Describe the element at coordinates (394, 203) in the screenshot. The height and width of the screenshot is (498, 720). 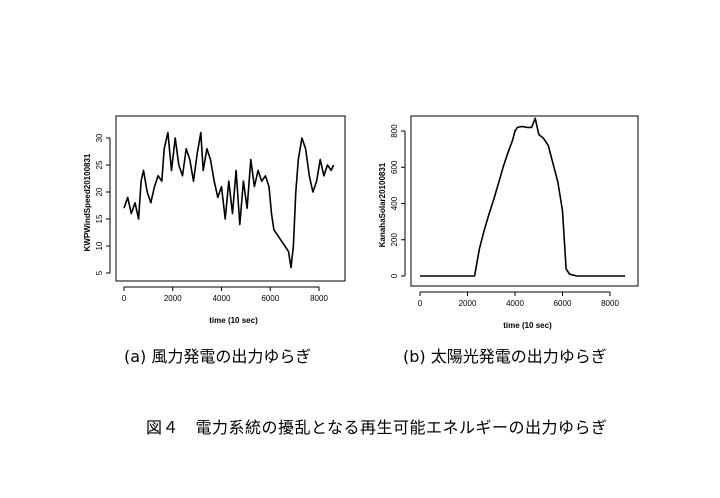
I see `y-tick-label: 400` at that location.